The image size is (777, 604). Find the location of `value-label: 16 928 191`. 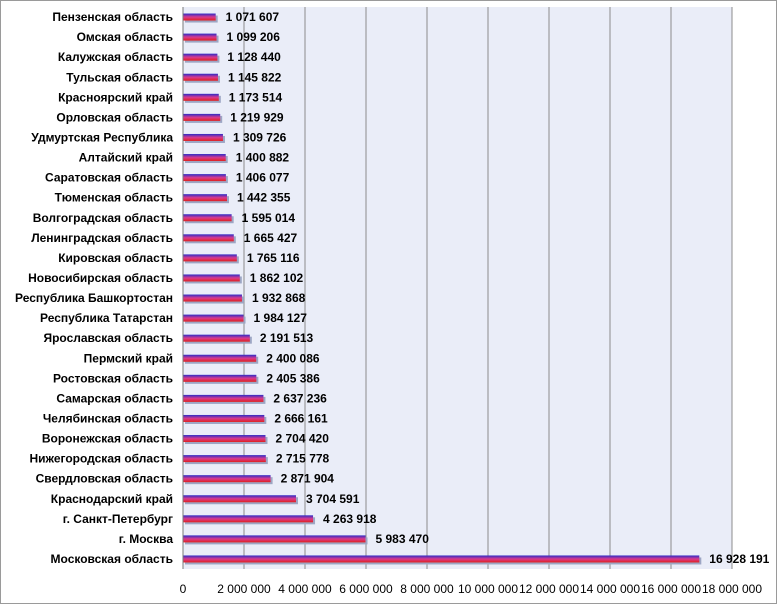

value-label: 16 928 191 is located at coordinates (739, 559).